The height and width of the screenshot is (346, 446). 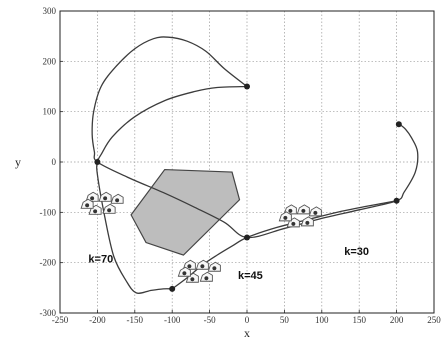 I want to click on x-axis-label: x, so click(x=247, y=333).